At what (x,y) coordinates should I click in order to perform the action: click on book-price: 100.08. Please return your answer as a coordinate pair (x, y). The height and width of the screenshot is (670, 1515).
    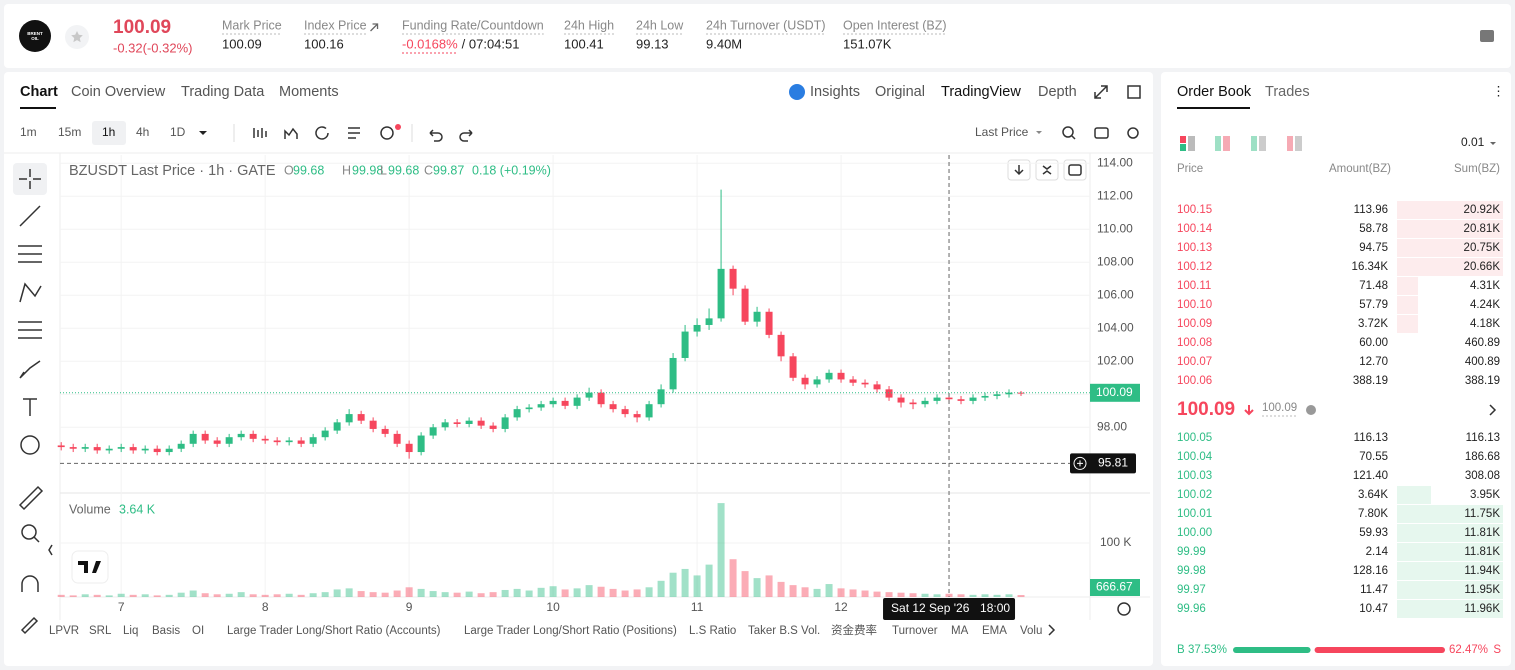
    Looking at the image, I should click on (1194, 343).